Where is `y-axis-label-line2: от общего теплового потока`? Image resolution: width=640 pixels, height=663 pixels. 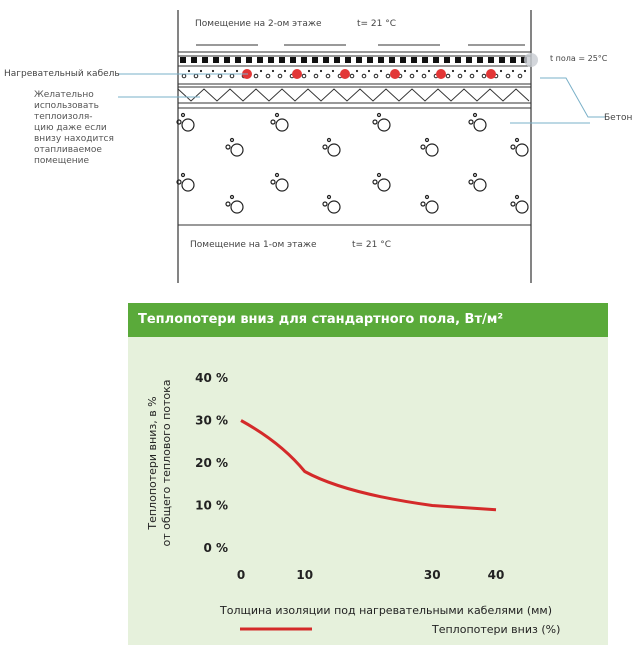 y-axis-label-line2: от общего теплового потока is located at coordinates (166, 462).